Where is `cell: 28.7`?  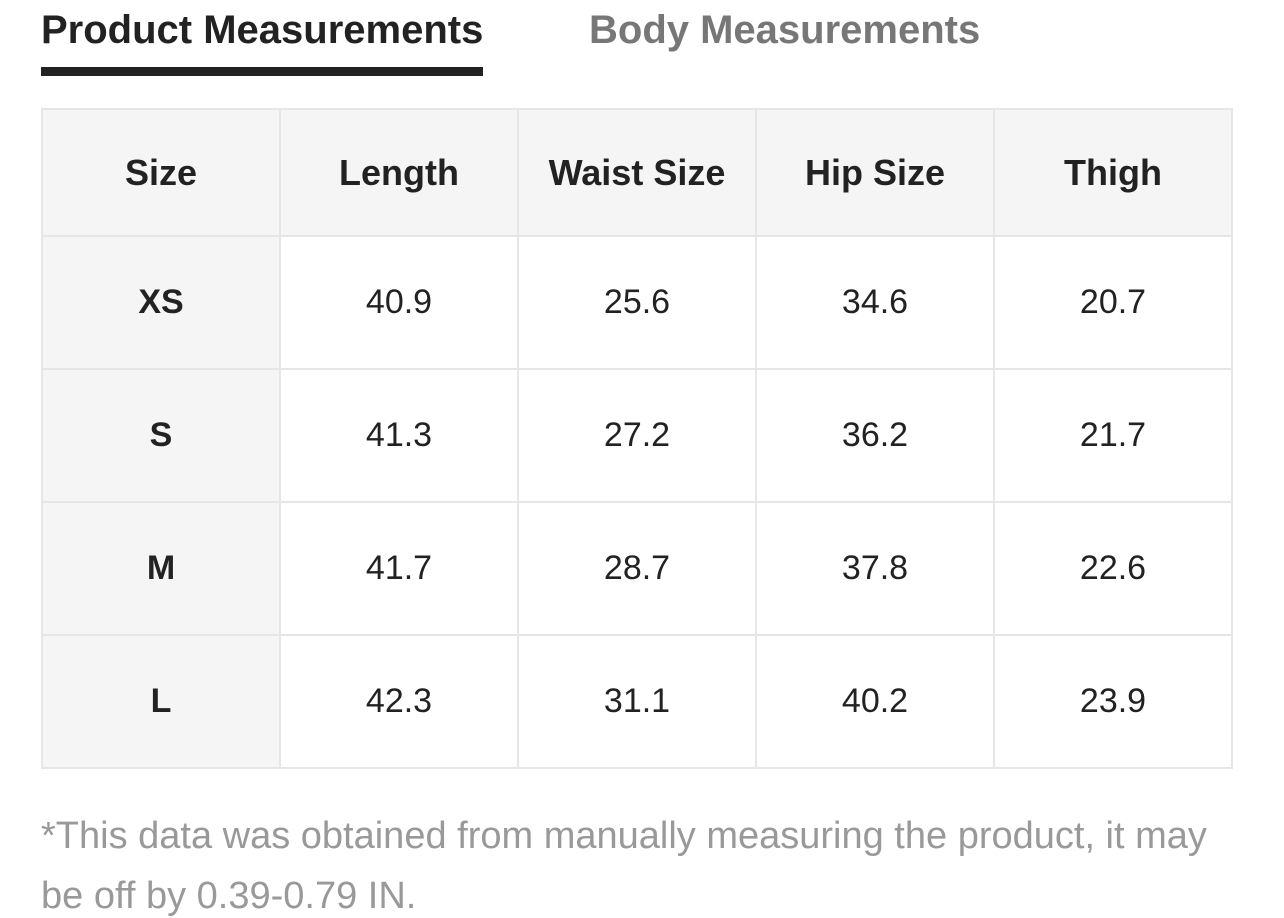 cell: 28.7 is located at coordinates (637, 568).